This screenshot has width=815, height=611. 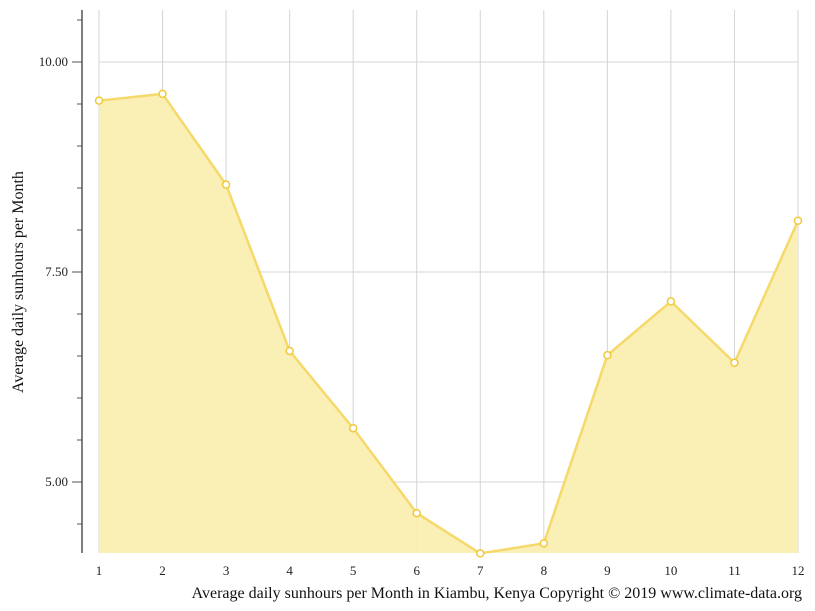 What do you see at coordinates (450, 570) in the screenshot?
I see `x-tick-labels: 1 2 3 4 5 6 7 8 9 10 11 12` at bounding box center [450, 570].